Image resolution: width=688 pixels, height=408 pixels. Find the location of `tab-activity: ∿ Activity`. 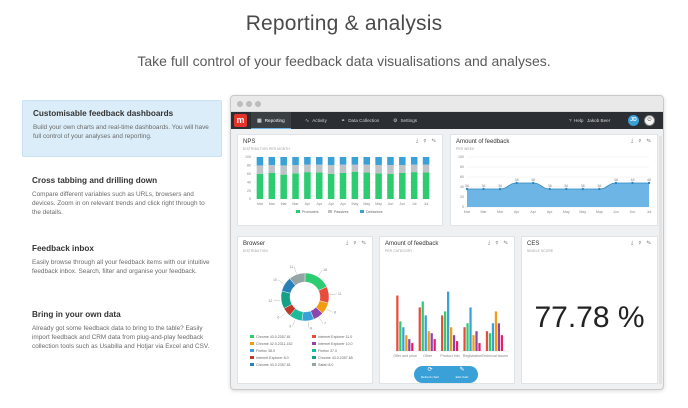

tab-activity: ∿ Activity is located at coordinates (316, 120).